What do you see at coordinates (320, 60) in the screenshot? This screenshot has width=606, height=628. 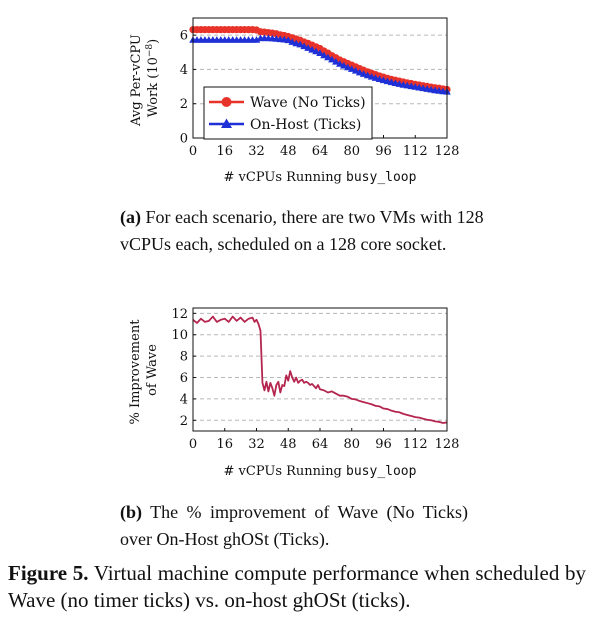 I see `chart-a-series` at bounding box center [320, 60].